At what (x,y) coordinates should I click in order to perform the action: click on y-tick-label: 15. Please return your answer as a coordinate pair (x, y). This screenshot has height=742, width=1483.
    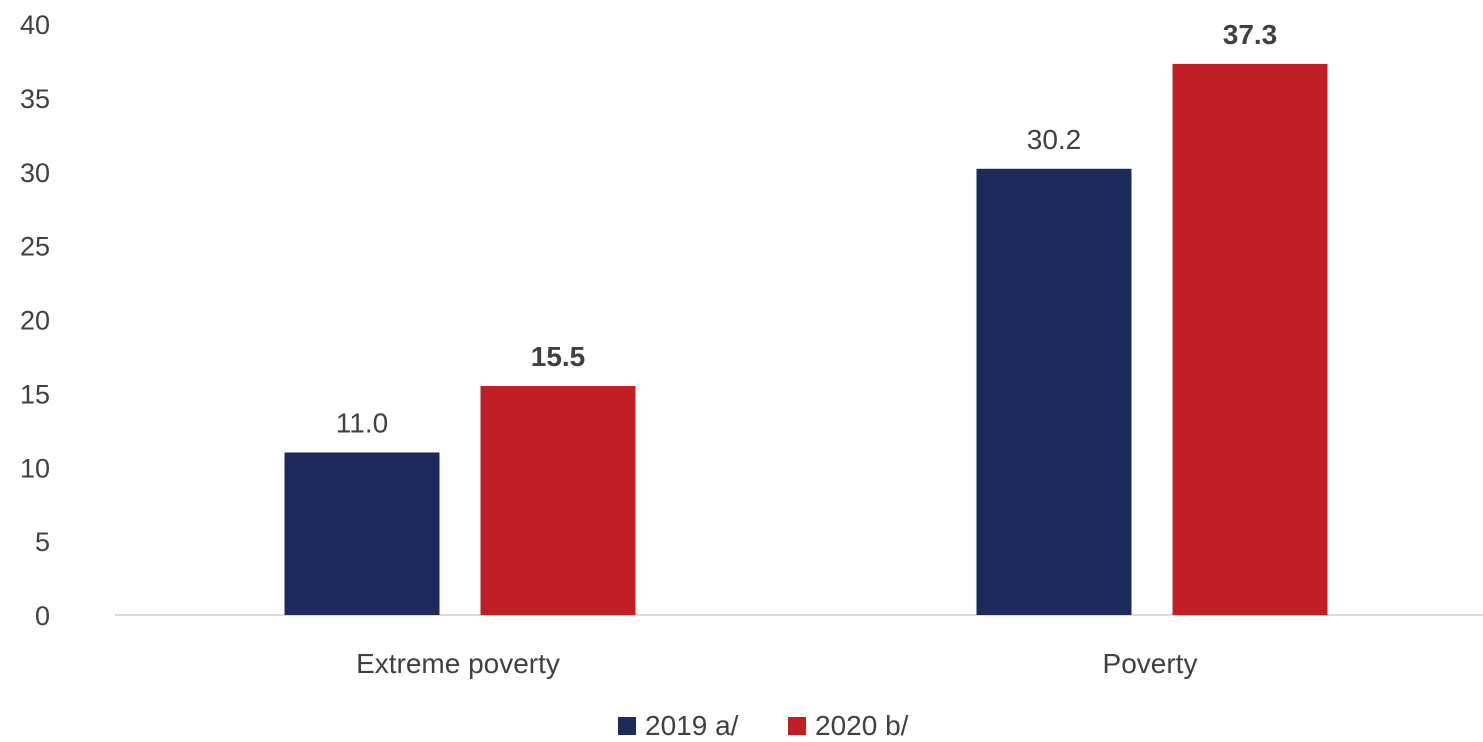
    Looking at the image, I should click on (35, 394).